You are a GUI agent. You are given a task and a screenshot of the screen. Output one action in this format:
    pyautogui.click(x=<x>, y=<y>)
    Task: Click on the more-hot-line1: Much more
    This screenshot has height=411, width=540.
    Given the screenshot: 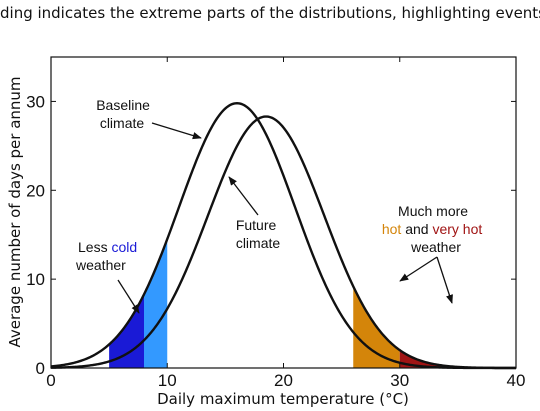 What is the action you would take?
    pyautogui.click(x=433, y=211)
    